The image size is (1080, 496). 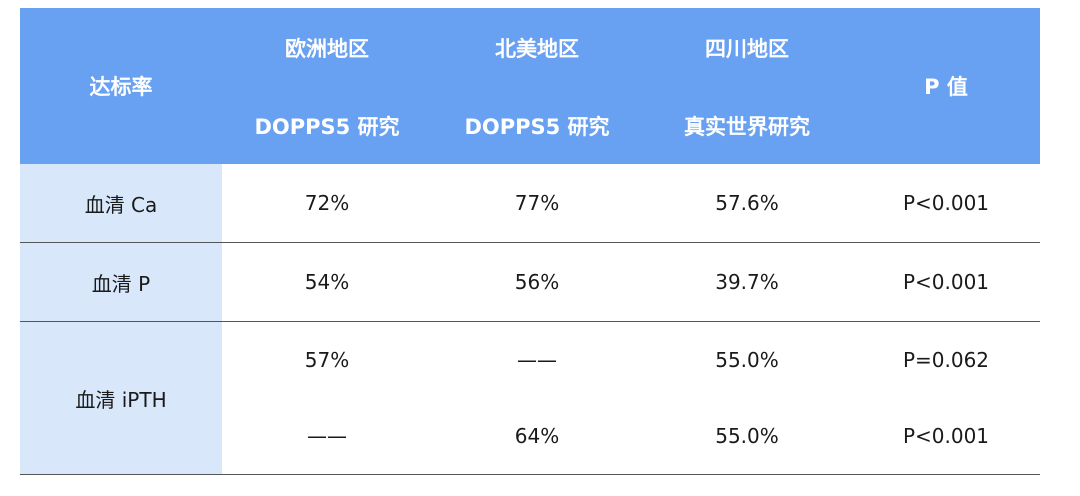 I want to click on row-ipth-label: 血清 iPTH, so click(x=121, y=399).